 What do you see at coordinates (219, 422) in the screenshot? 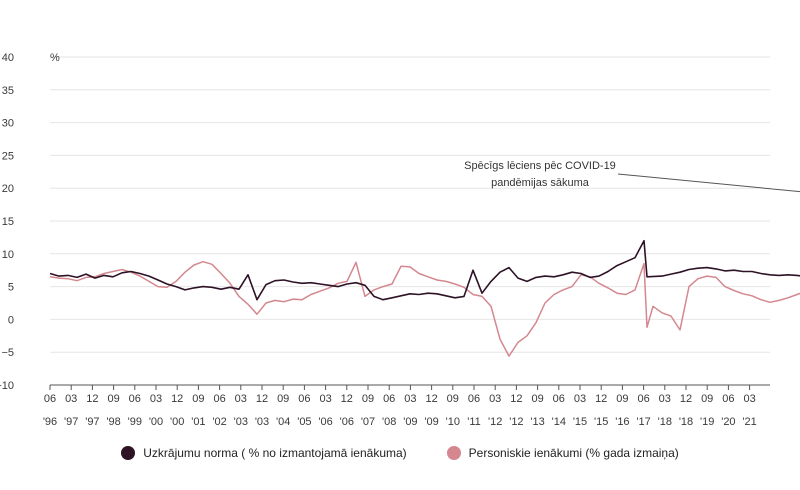
I see `x-tick-label-year: '02` at bounding box center [219, 422].